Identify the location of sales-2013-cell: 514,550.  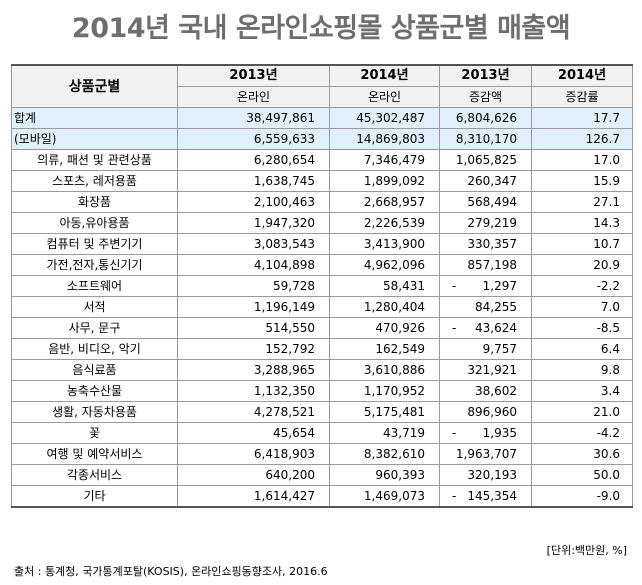
(253, 328).